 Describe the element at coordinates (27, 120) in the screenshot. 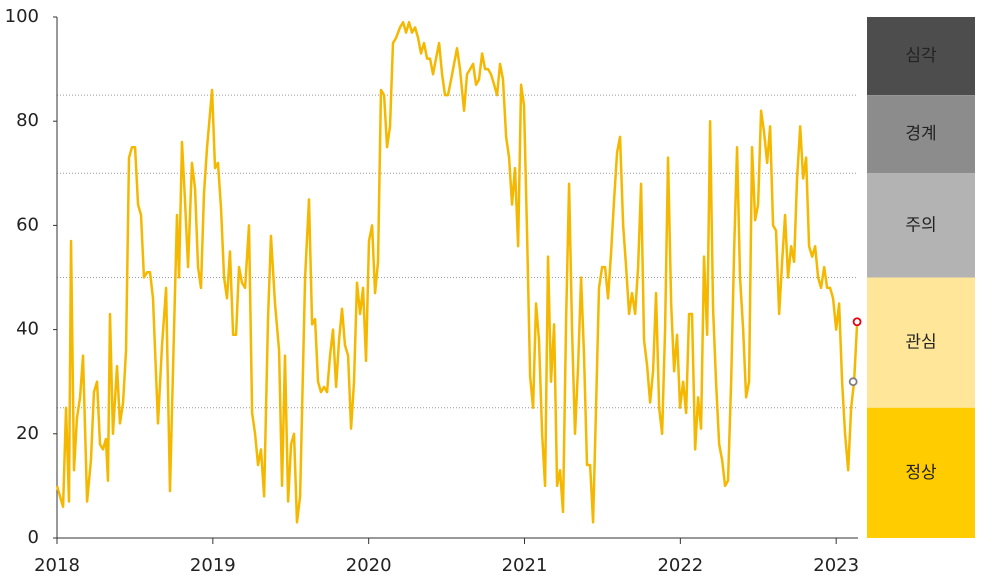

I see `y-tick-label: 80` at that location.